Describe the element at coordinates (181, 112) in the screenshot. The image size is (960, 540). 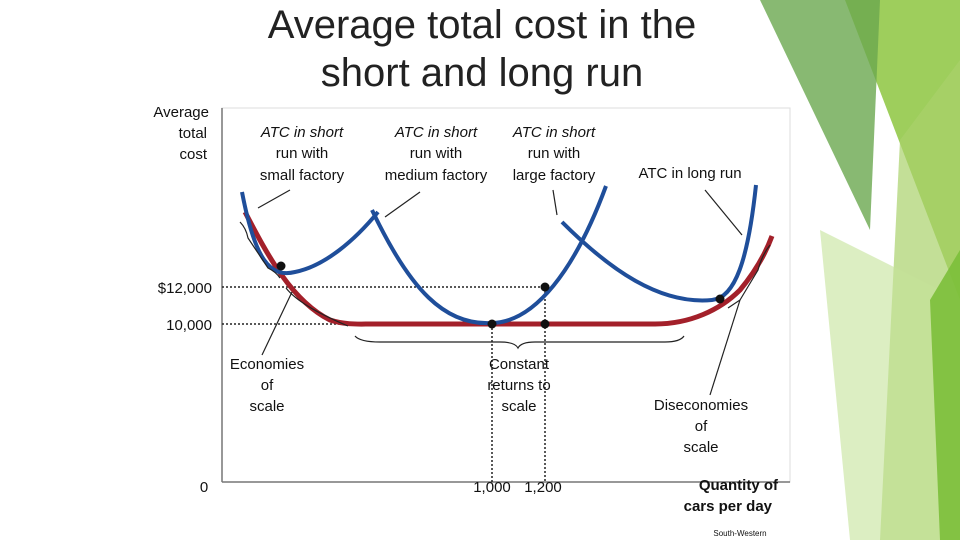
I see `label-line: Average` at that location.